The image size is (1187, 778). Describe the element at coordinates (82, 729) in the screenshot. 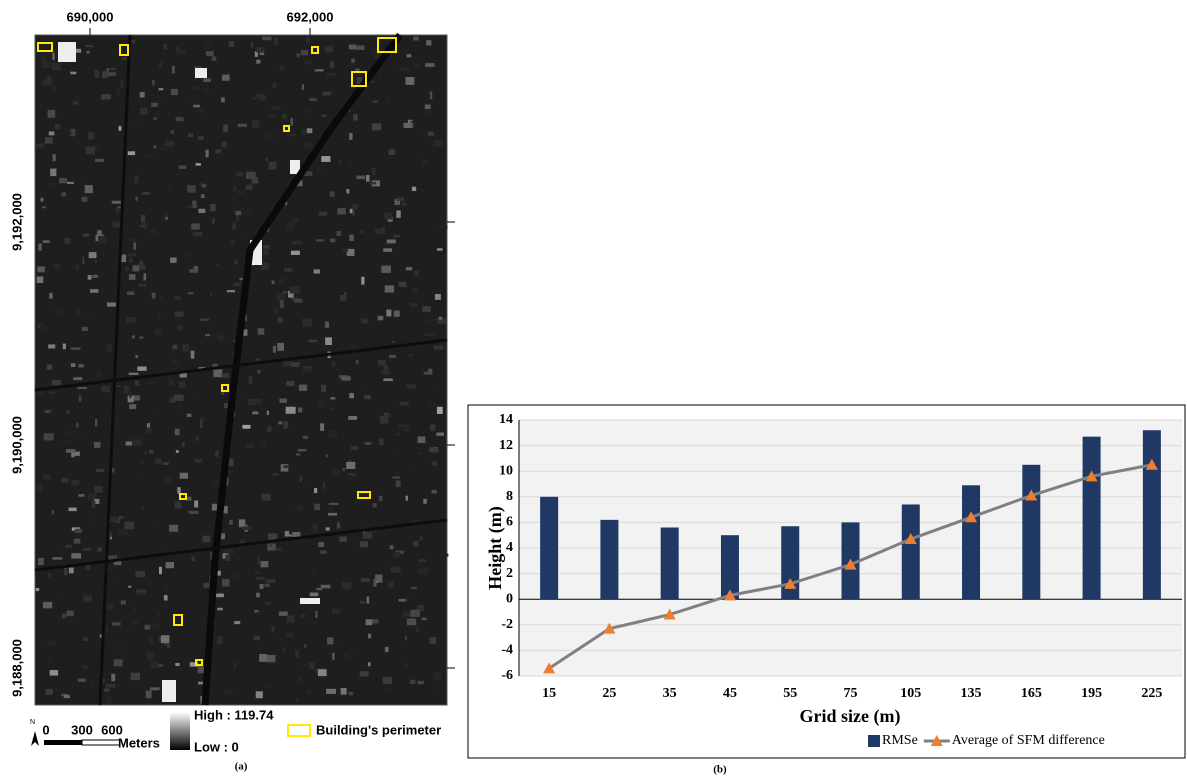

I see `scale-label: 300` at that location.